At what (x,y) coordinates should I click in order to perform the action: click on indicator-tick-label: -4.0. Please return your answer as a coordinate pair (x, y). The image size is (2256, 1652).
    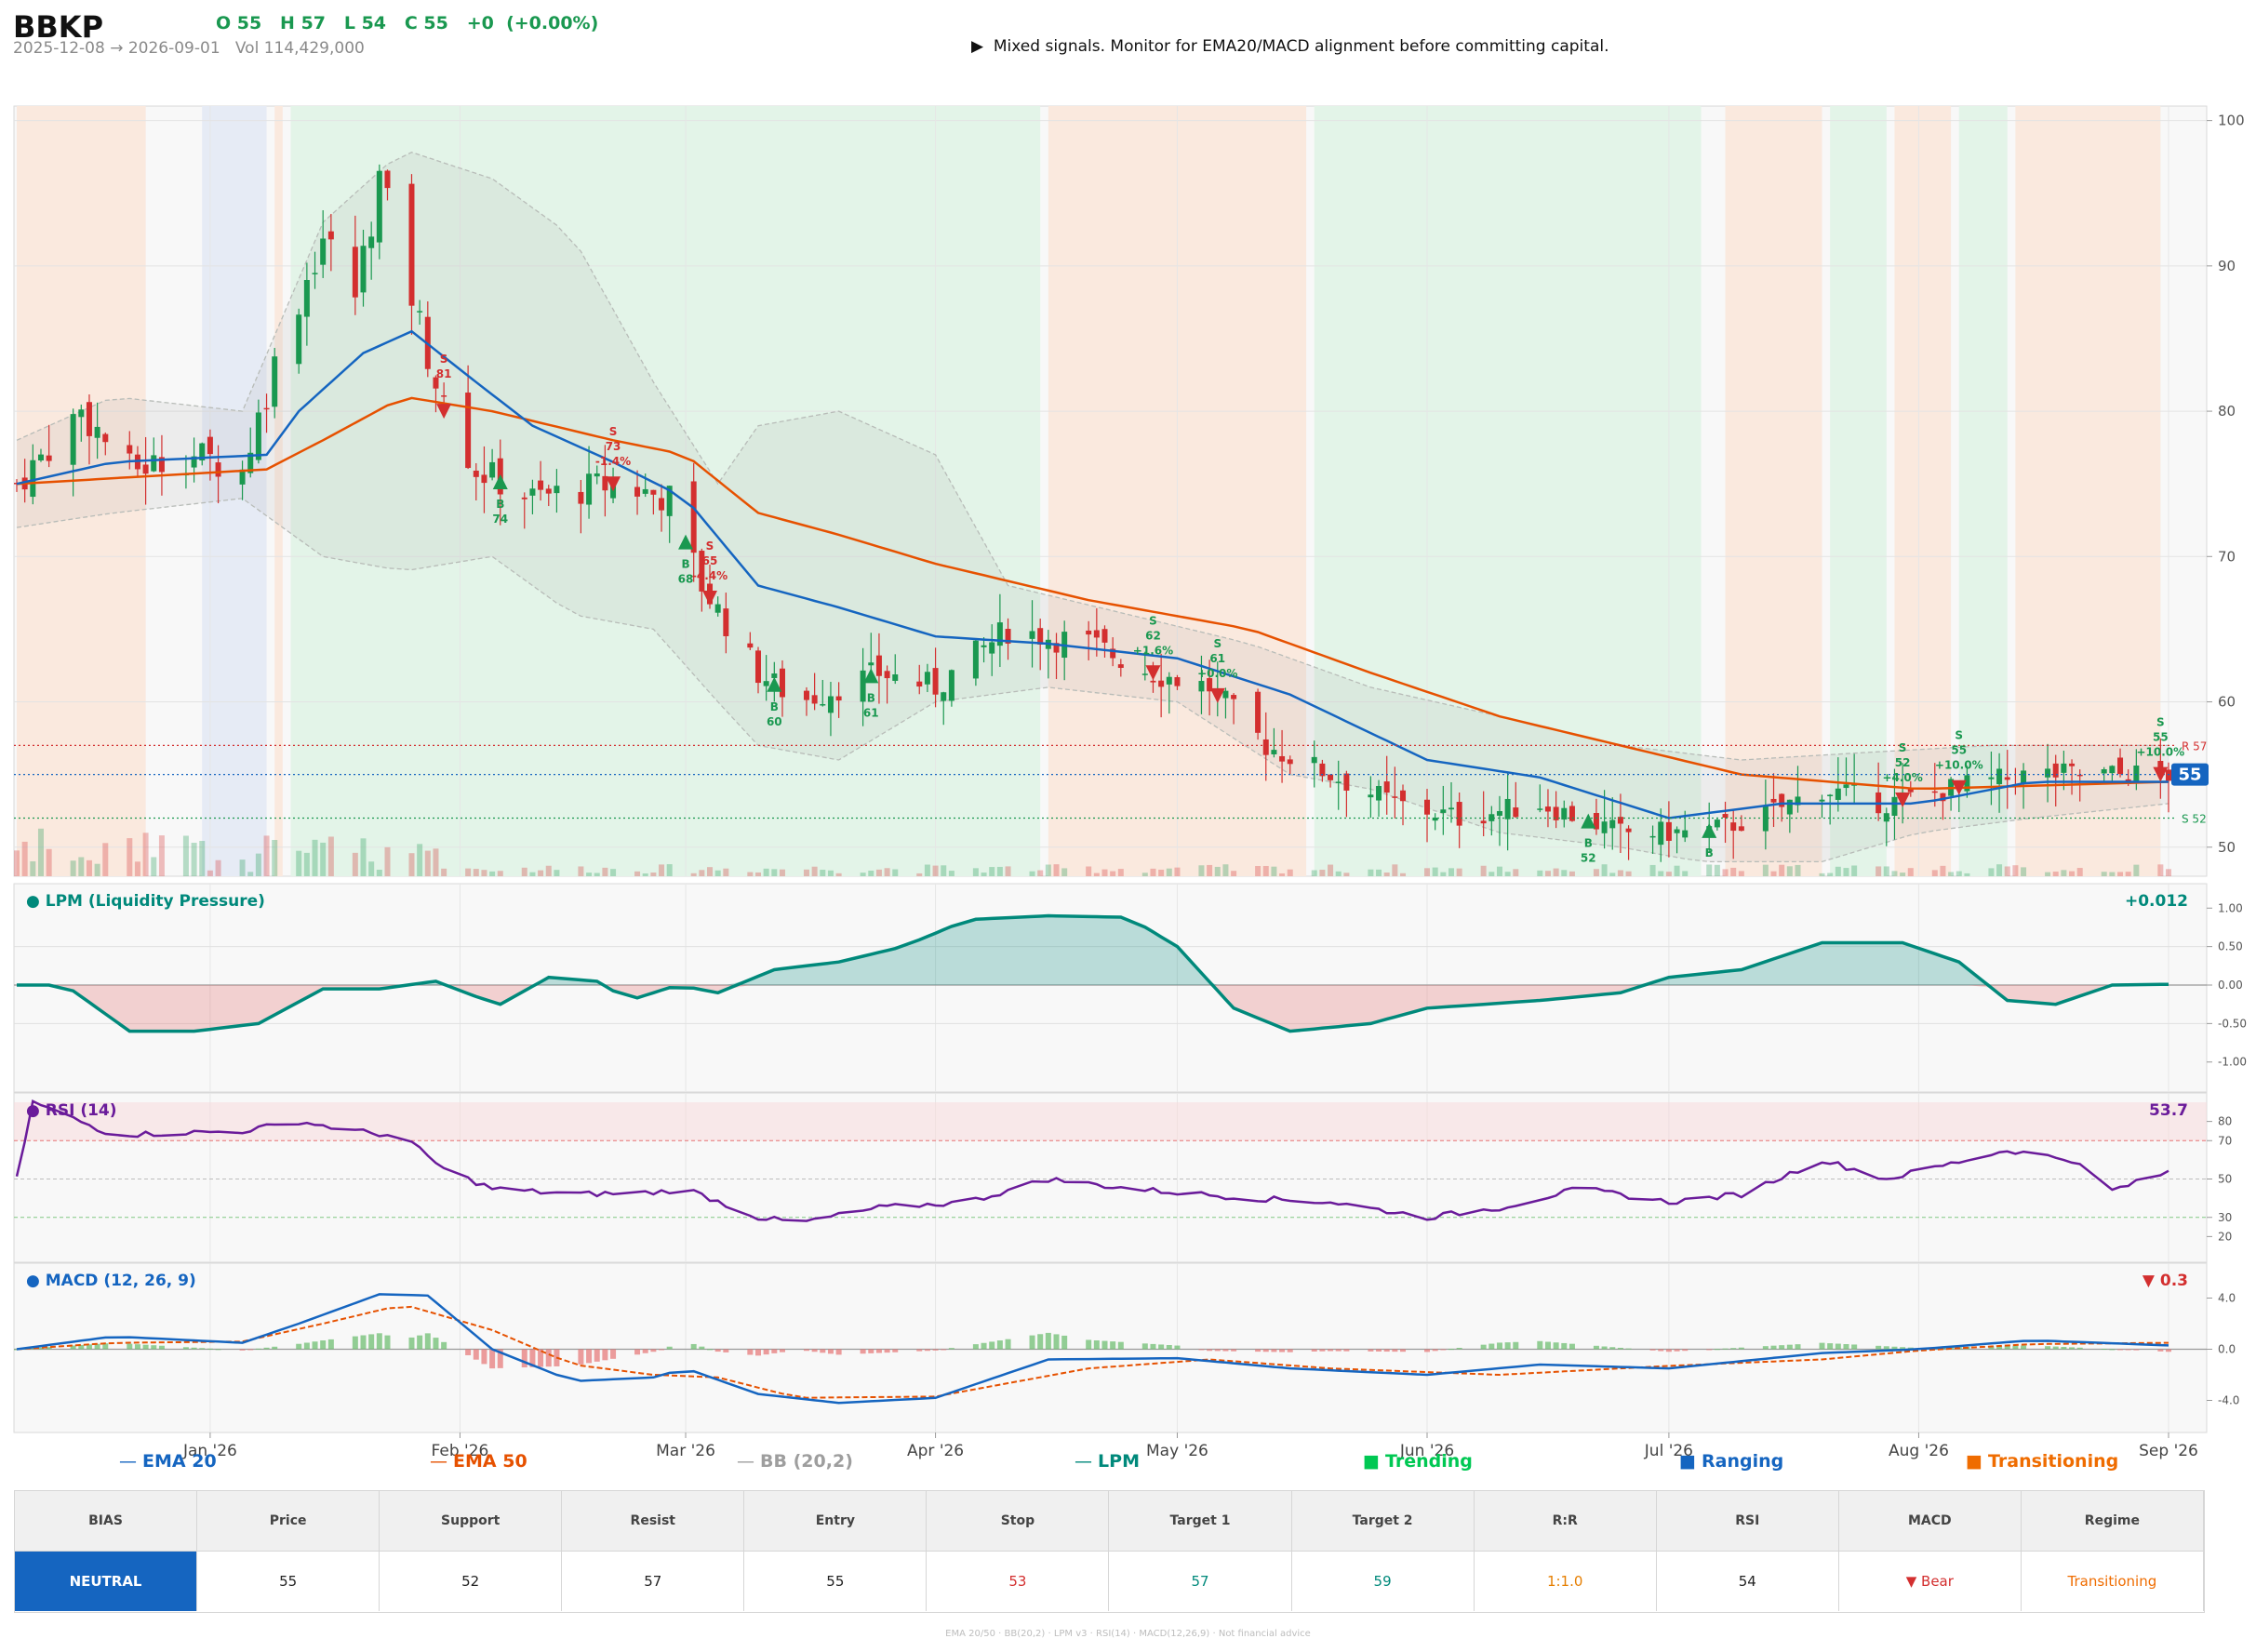
    Looking at the image, I should click on (2228, 1400).